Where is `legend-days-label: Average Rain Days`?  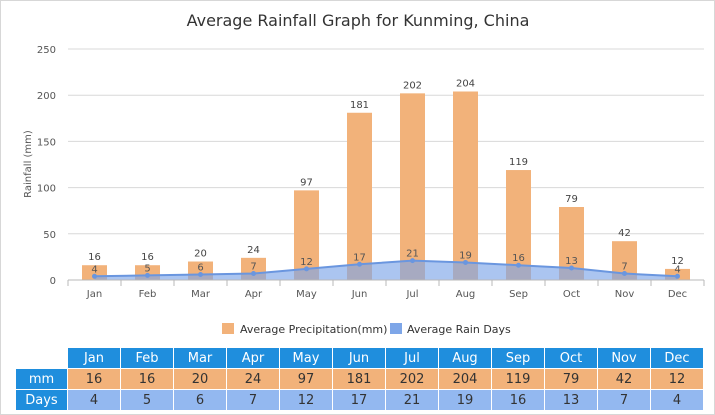 legend-days-label: Average Rain Days is located at coordinates (459, 329).